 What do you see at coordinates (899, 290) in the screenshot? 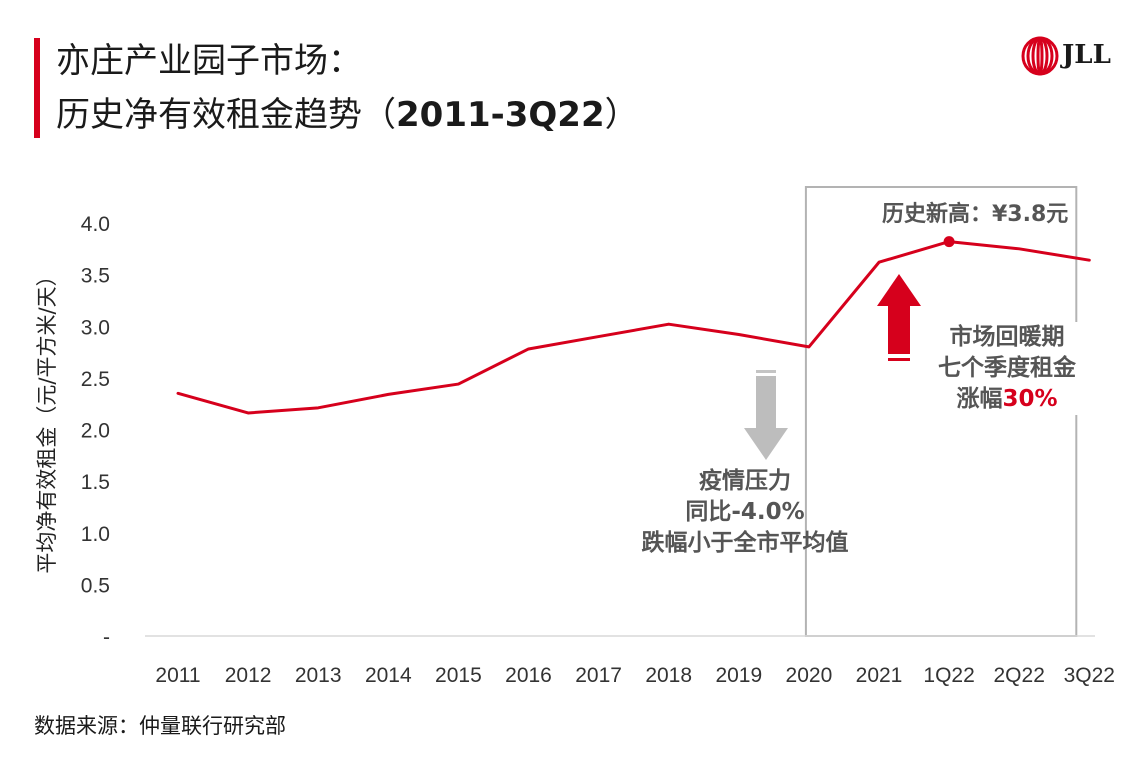
I see `up-arrow-head` at bounding box center [899, 290].